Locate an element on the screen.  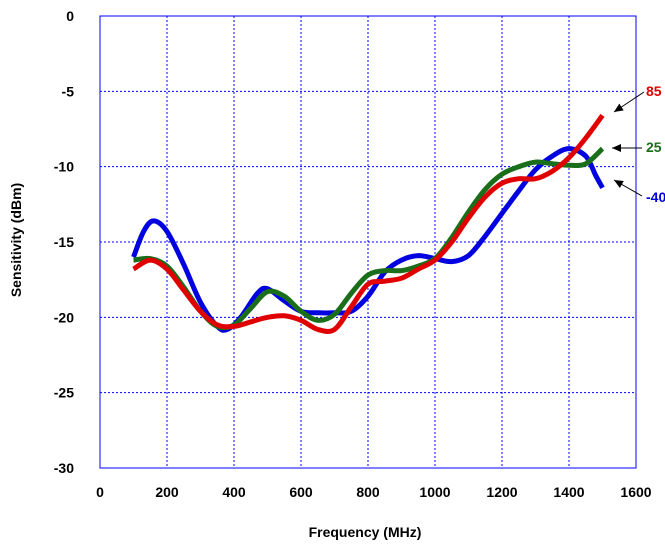
x-tick-label: 400 is located at coordinates (234, 492).